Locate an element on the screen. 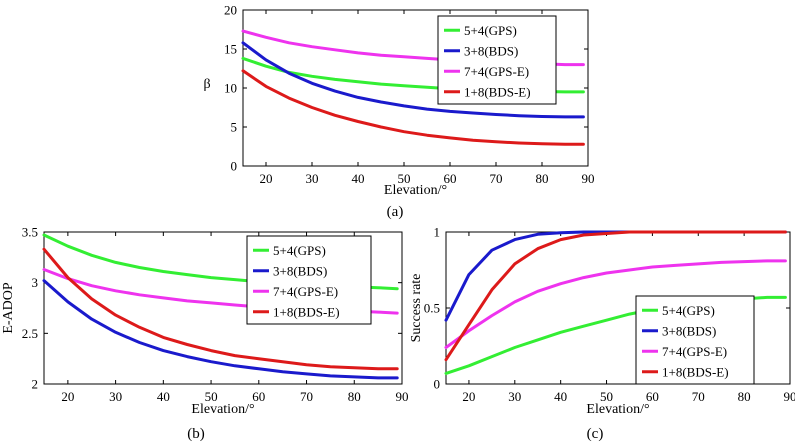 This screenshot has width=795, height=446. series-line-7+4(GPS-E) is located at coordinates (615, 304).